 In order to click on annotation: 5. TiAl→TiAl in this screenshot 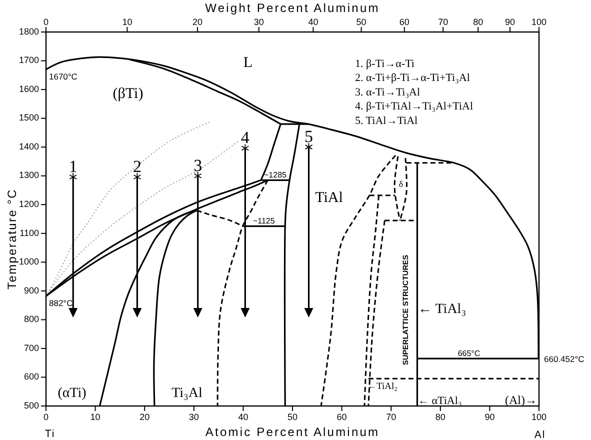, I will do `click(386, 120)`.